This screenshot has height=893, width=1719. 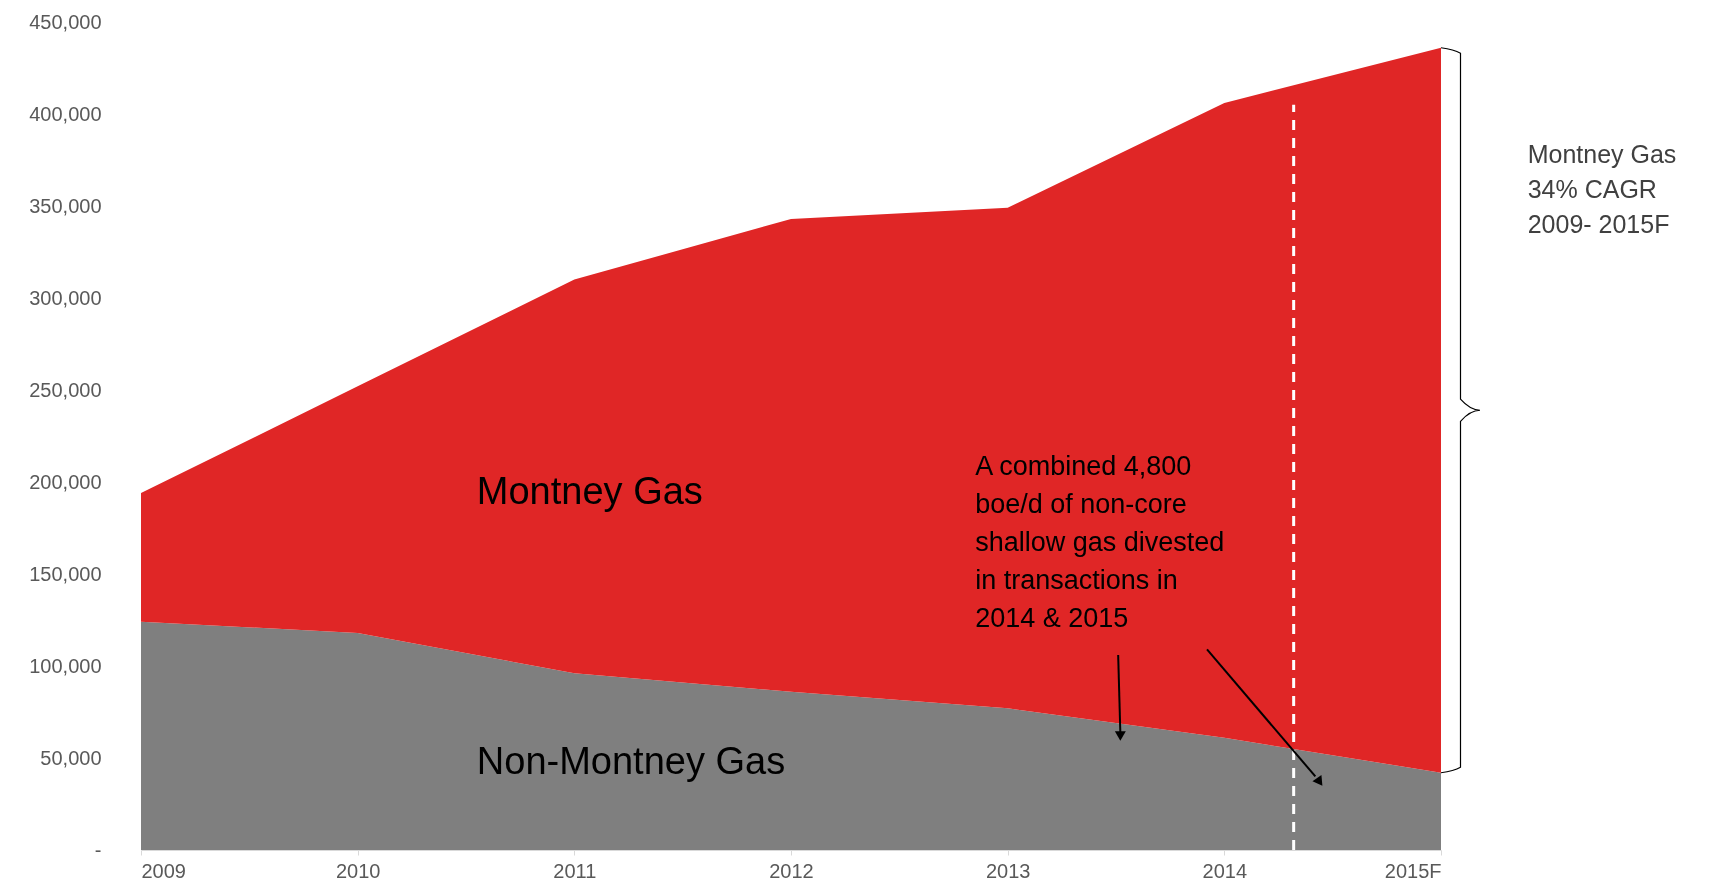 I want to click on series-label: Non-Montney Gas, so click(x=631, y=761).